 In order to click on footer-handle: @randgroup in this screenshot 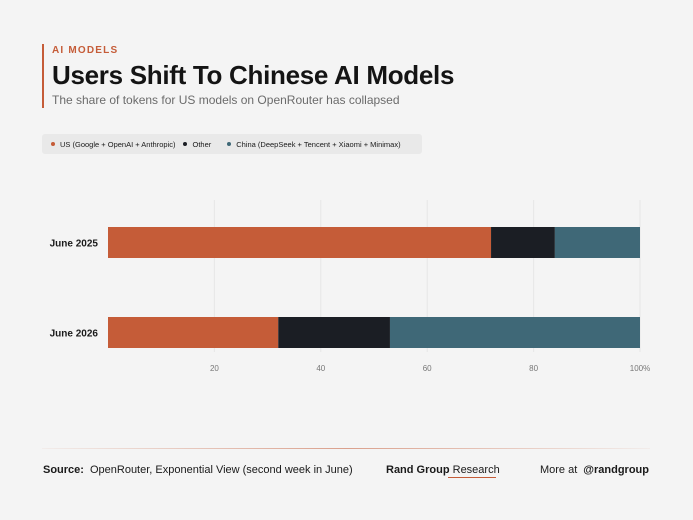, I will do `click(616, 470)`.